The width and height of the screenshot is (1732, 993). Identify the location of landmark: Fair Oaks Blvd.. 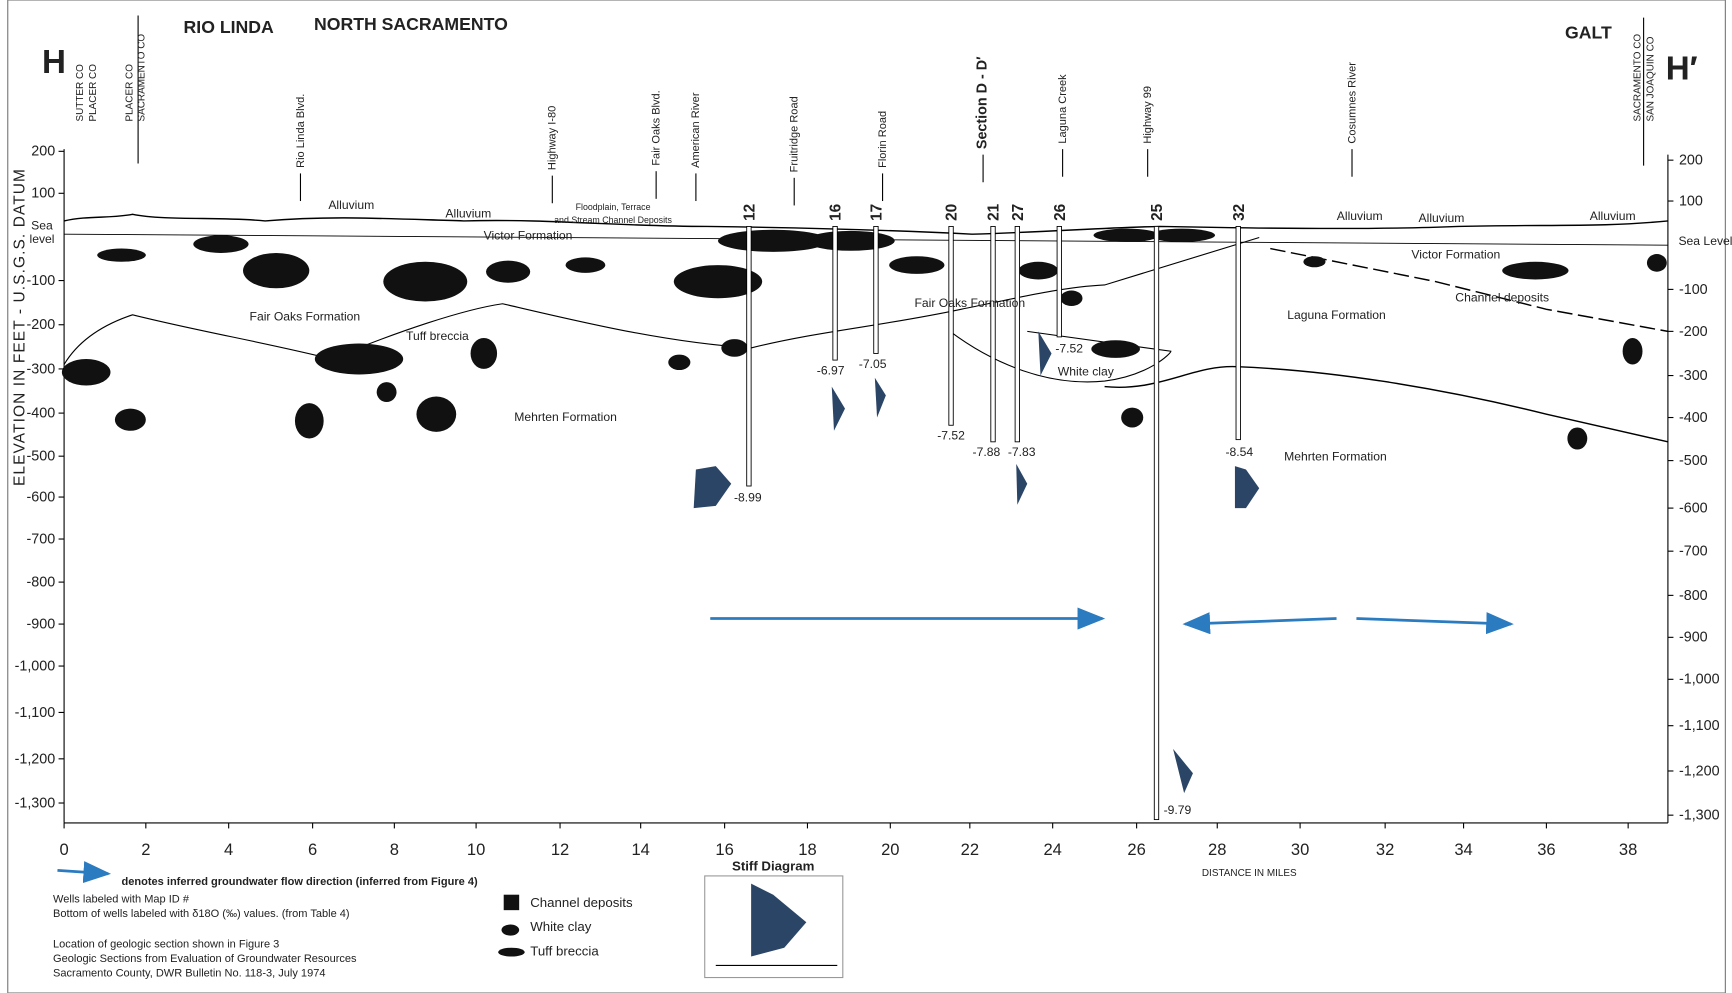
(656, 127).